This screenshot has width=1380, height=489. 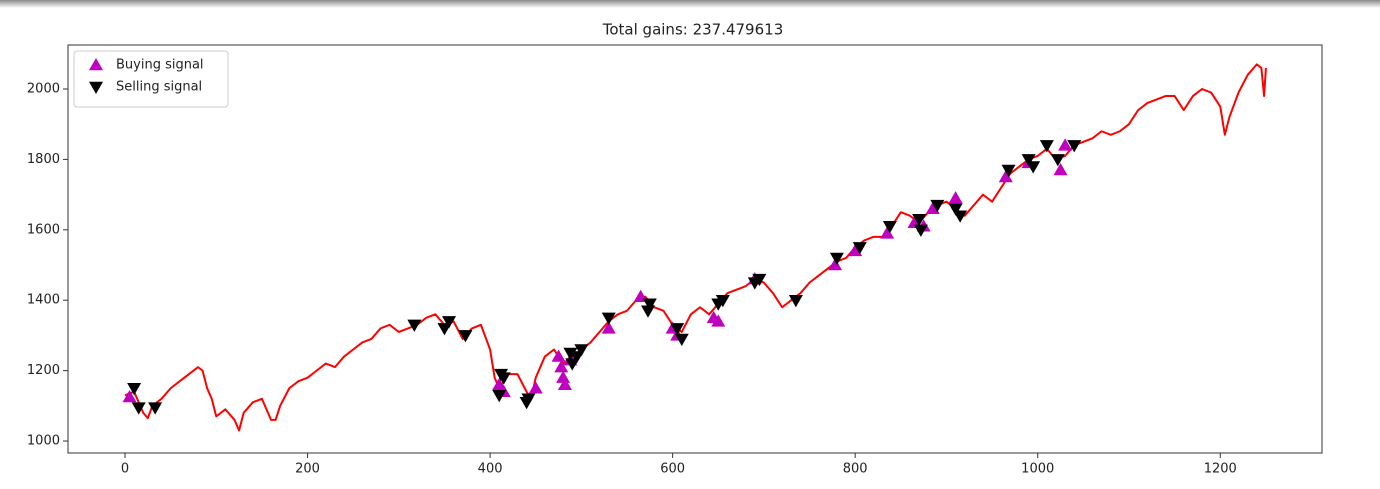 What do you see at coordinates (672, 469) in the screenshot?
I see `x-tick-label: 600` at bounding box center [672, 469].